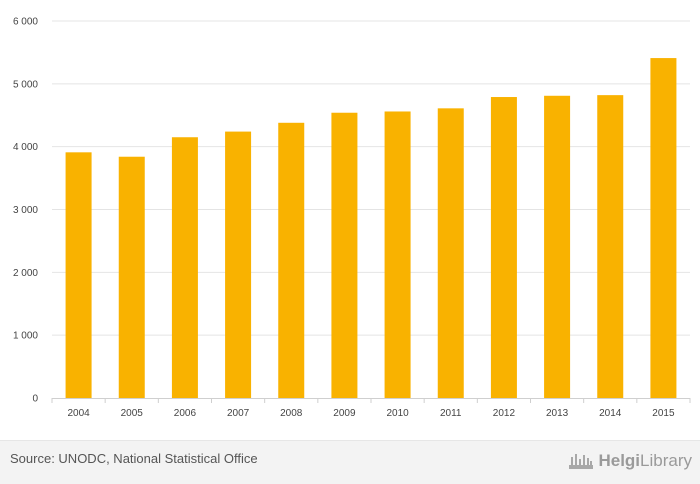  Describe the element at coordinates (291, 260) in the screenshot. I see `bar-2008` at that location.